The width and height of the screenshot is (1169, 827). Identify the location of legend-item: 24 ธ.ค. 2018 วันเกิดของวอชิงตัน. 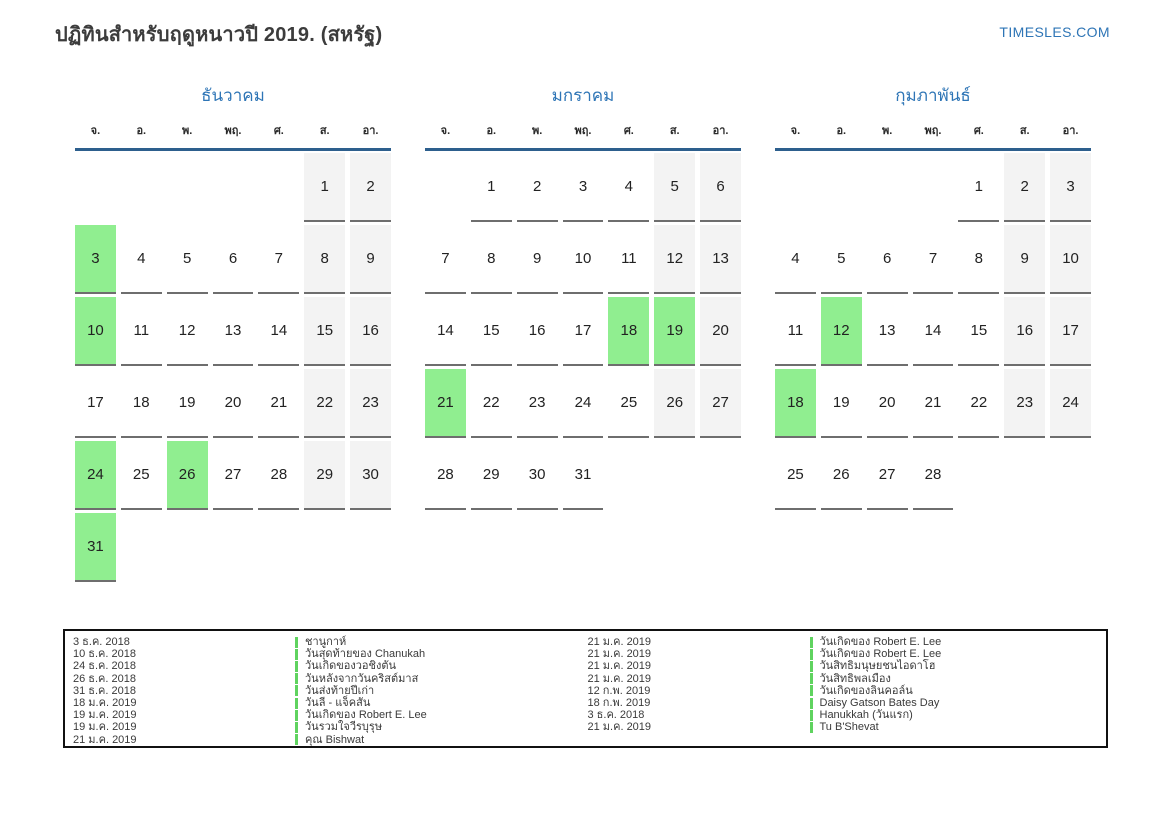
(329, 666).